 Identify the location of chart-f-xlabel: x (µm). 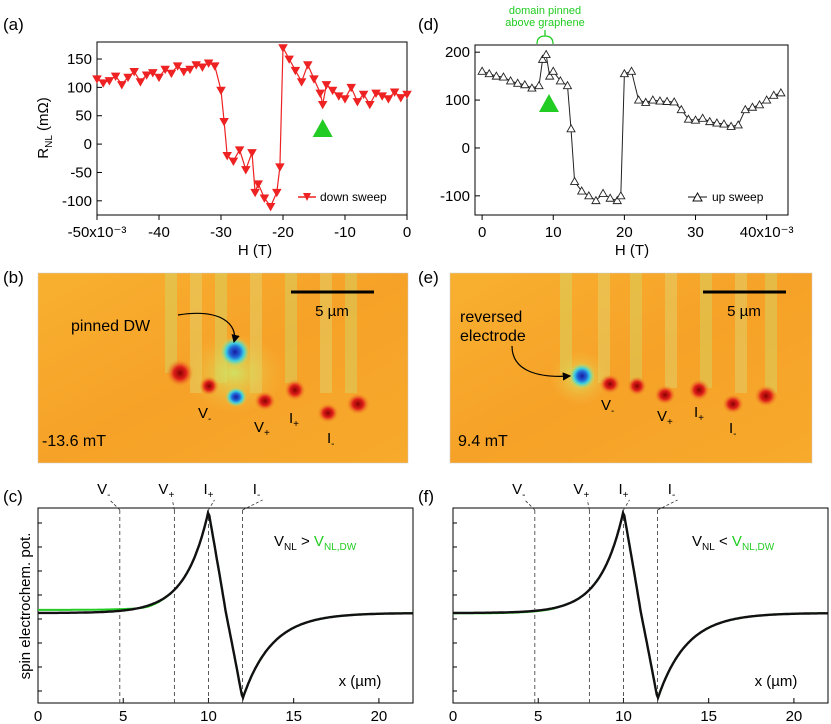
(776, 681).